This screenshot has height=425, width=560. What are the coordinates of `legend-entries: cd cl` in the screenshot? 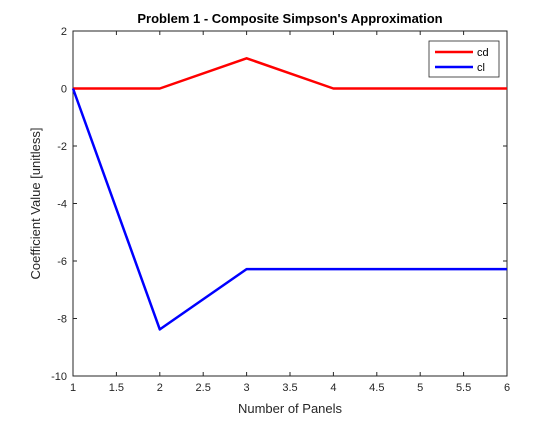 It's located at (462, 60).